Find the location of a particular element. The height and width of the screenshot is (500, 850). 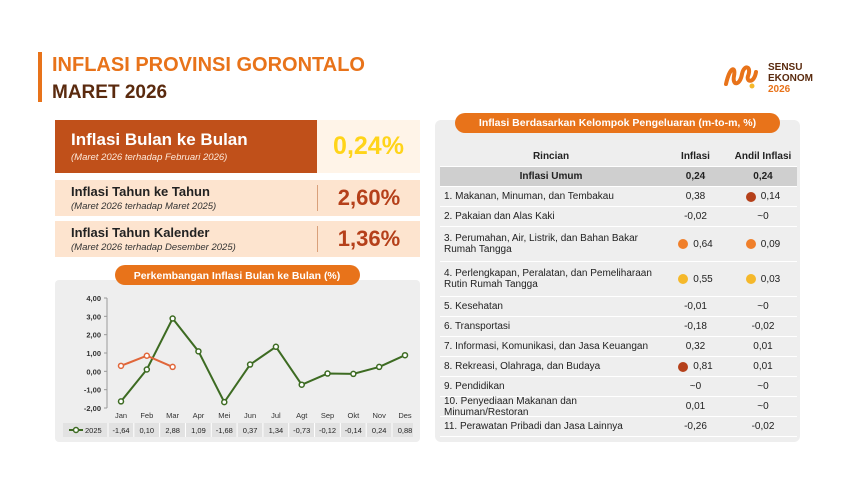

data-row-bg is located at coordinates (238, 430).